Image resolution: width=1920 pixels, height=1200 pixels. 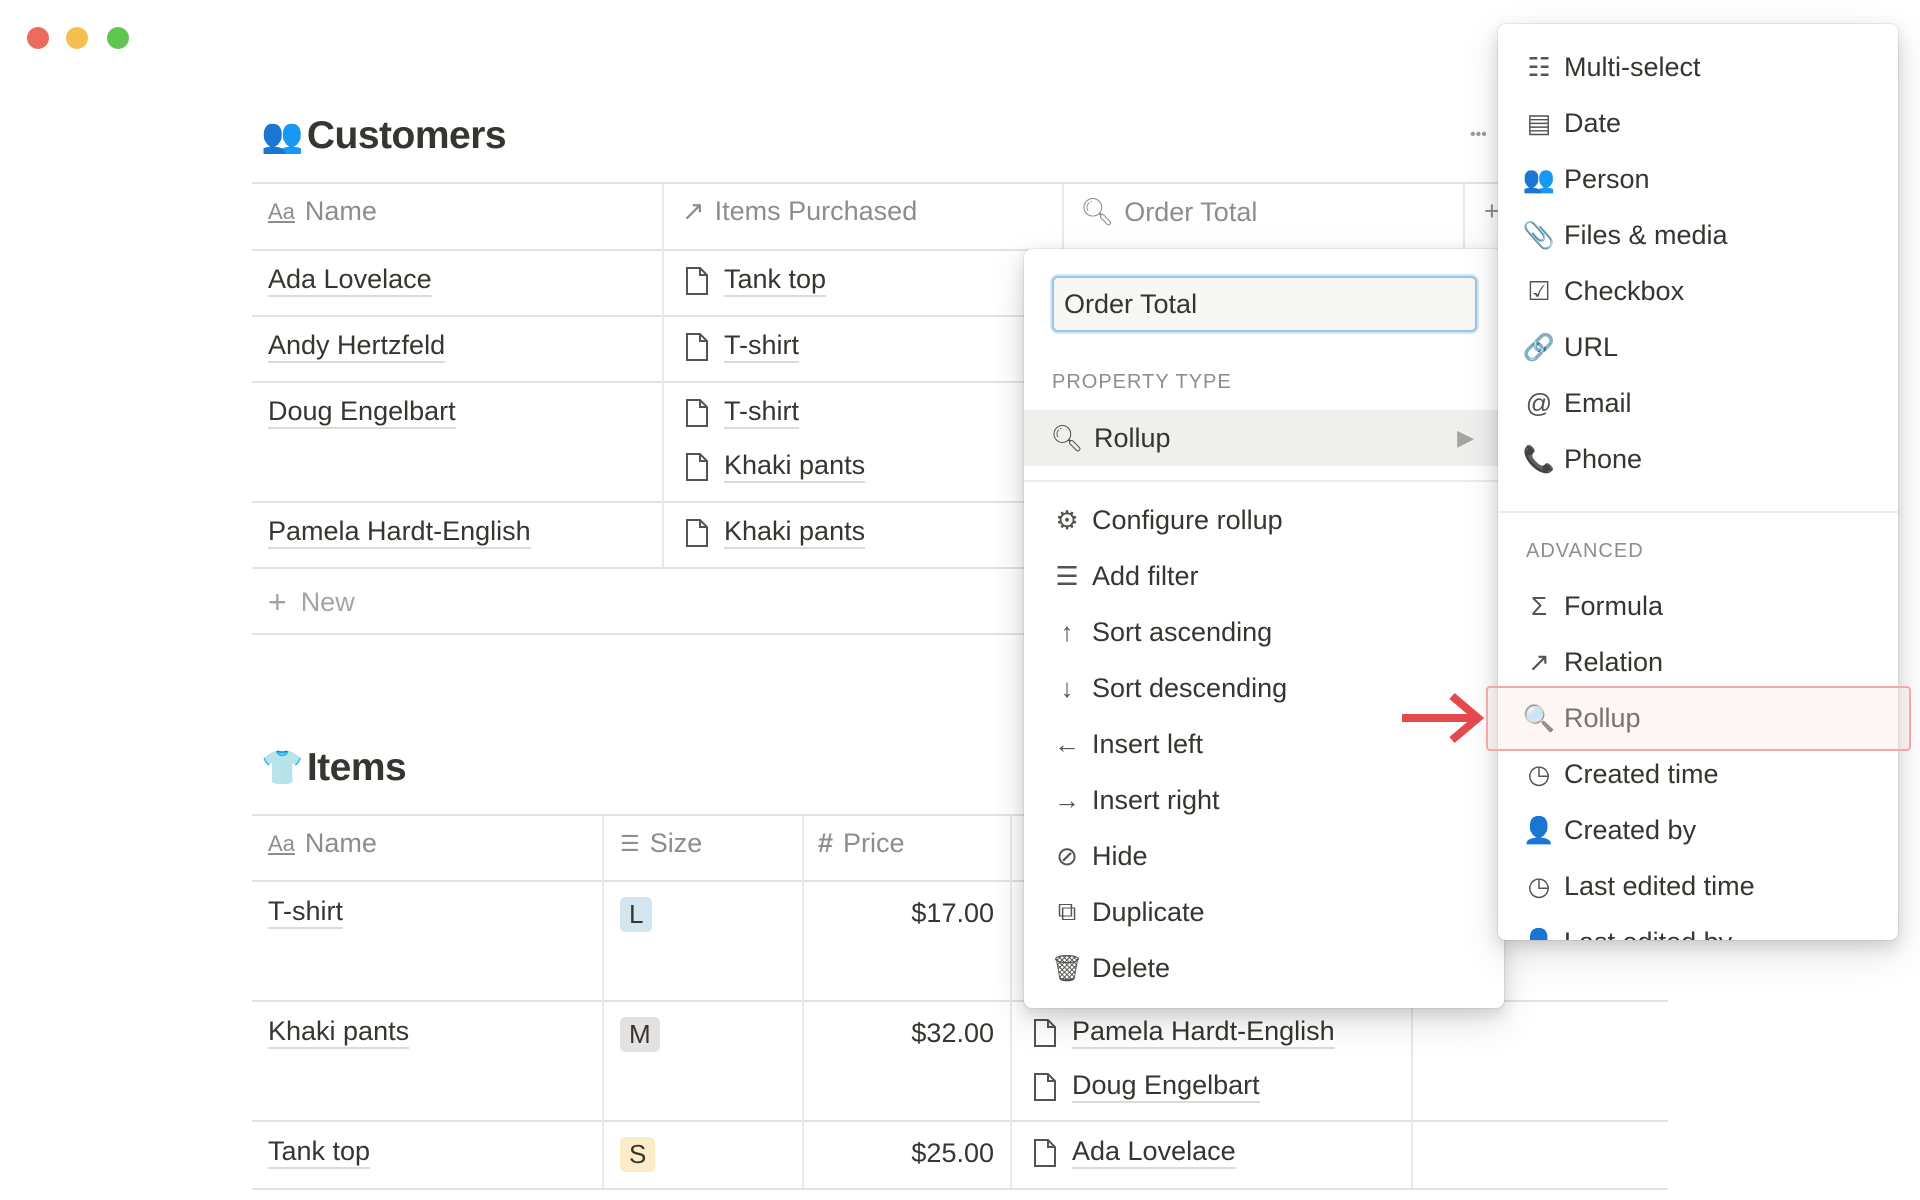 What do you see at coordinates (1097, 212) in the screenshot?
I see `search-icon: 🔍︎` at bounding box center [1097, 212].